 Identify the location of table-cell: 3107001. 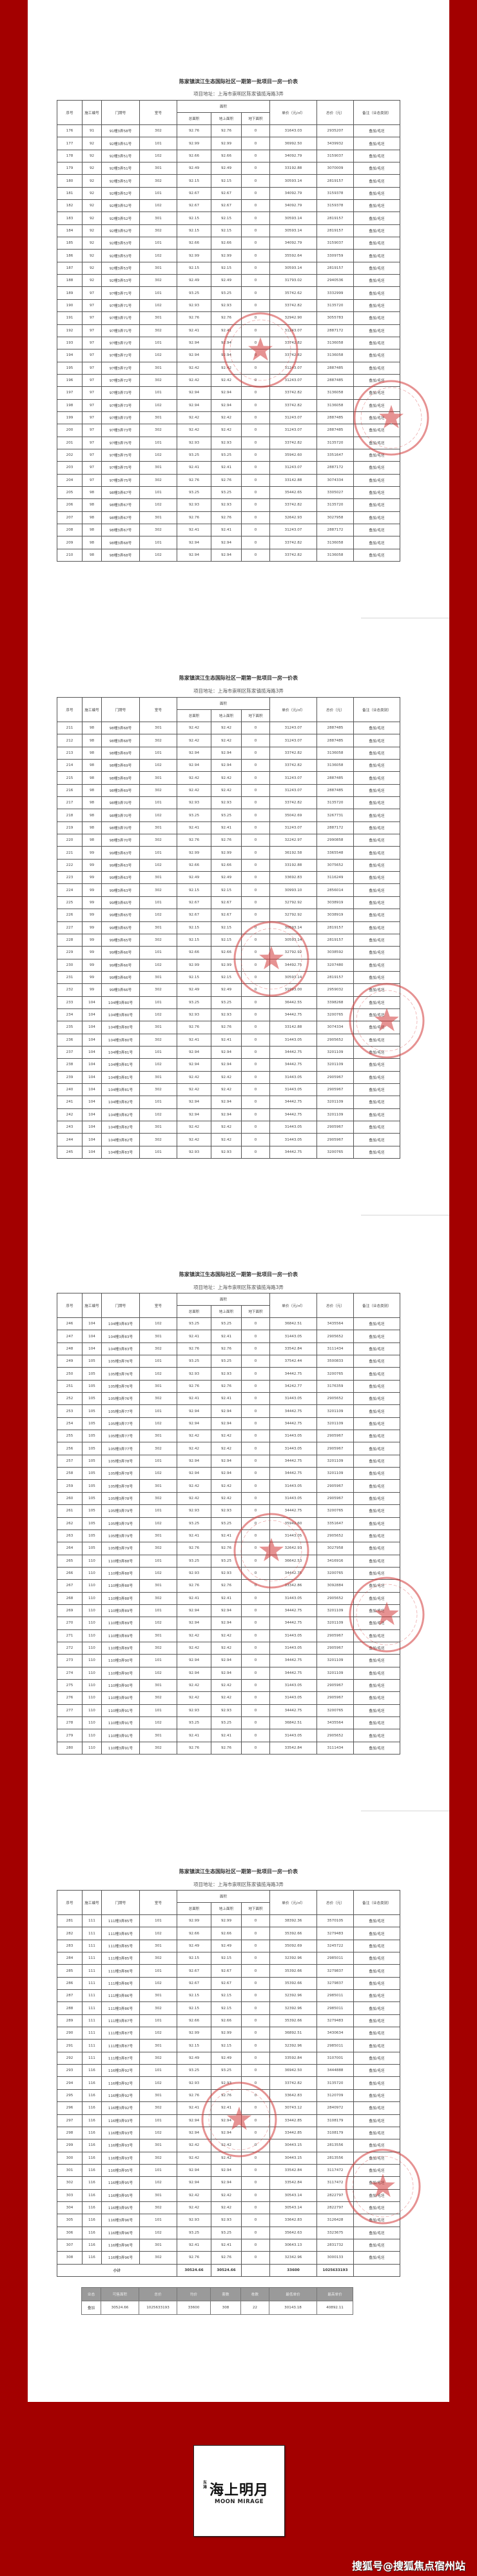
(335, 2058).